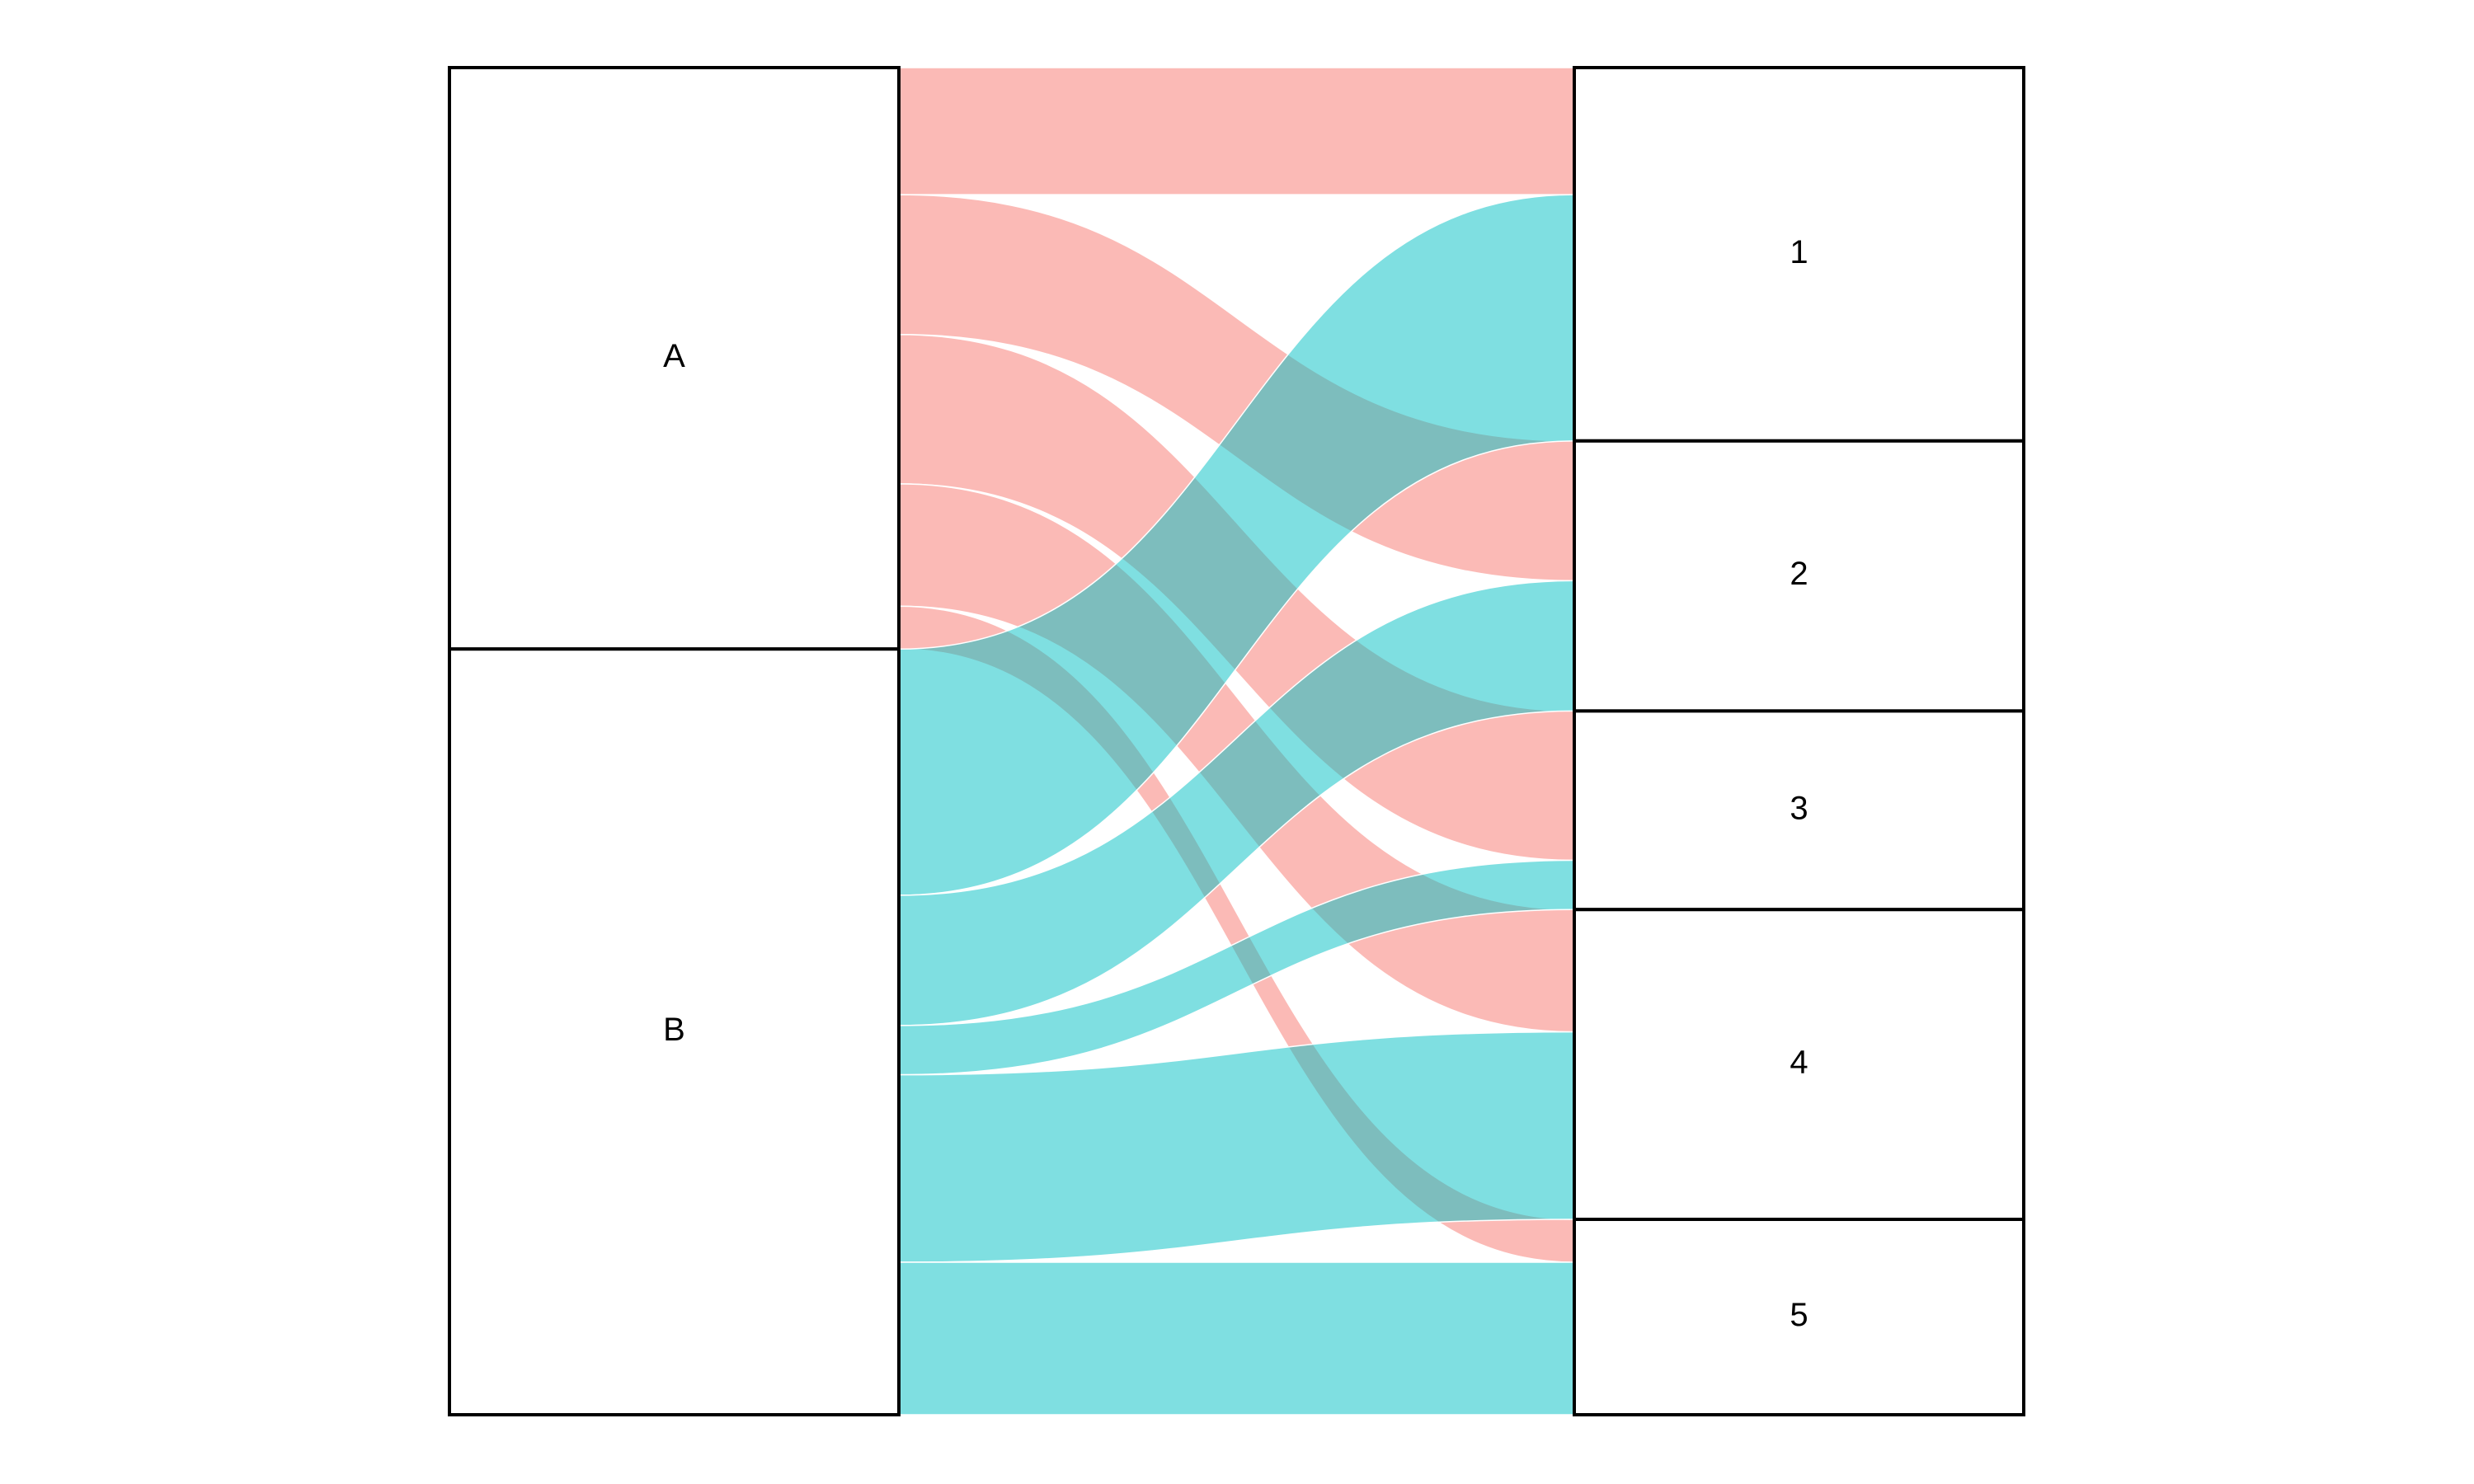 This screenshot has height=1484, width=2474. I want to click on stratum-label: 2, so click(1799, 574).